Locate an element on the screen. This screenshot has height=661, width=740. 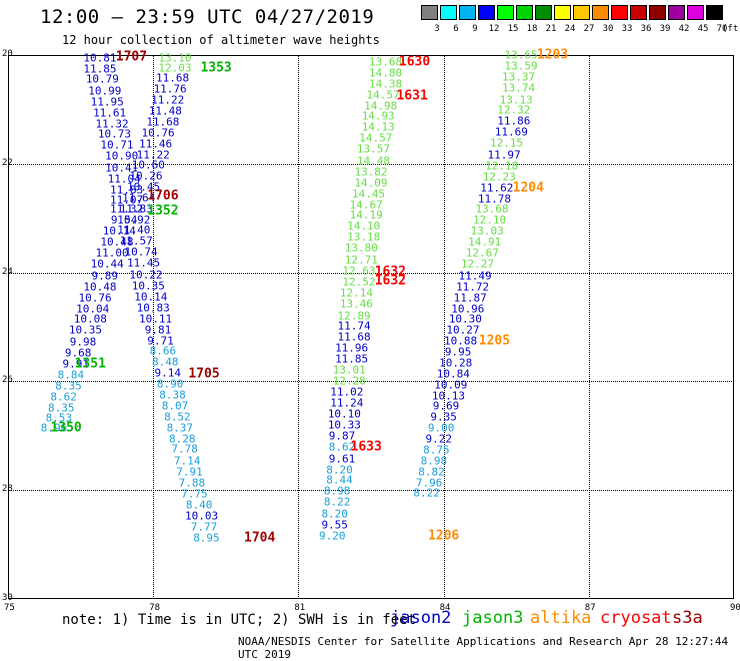
wave-height-value: 9.68 is located at coordinates (78, 353).